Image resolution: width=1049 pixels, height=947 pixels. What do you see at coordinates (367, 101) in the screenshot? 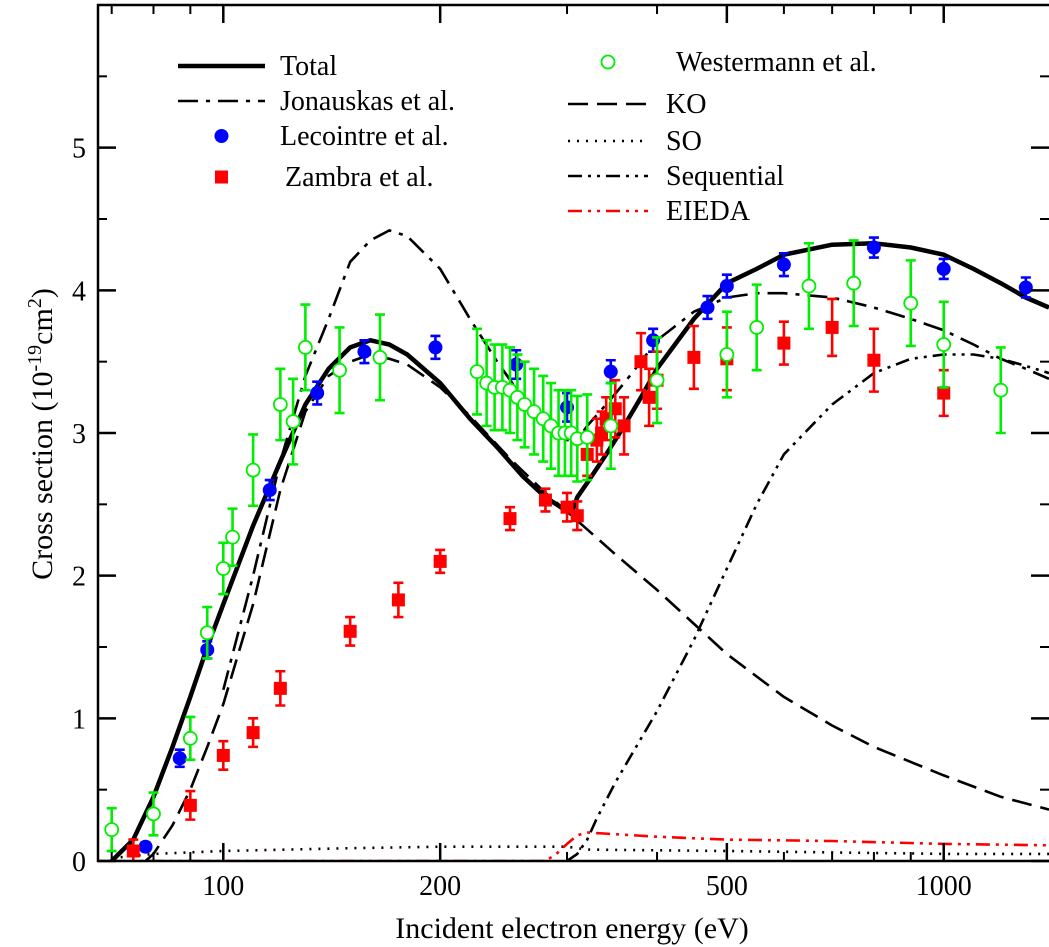
I see `legend-jonauskas-et-al-label: Jonauskas et al.` at bounding box center [367, 101].